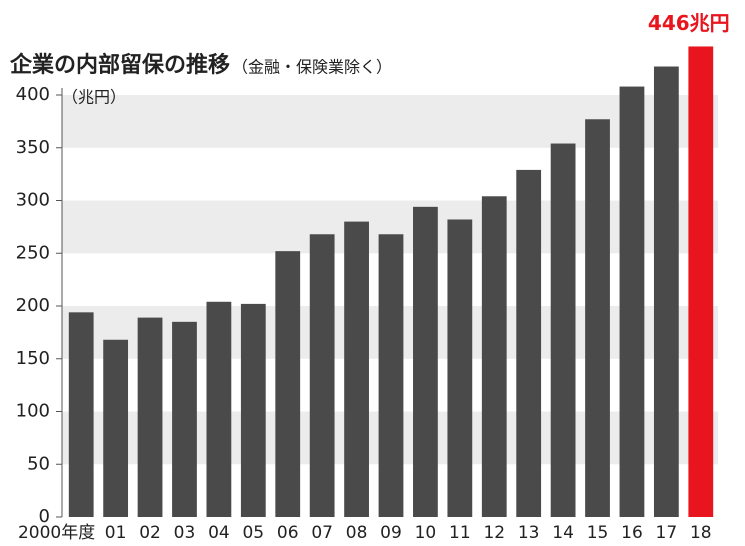 The width and height of the screenshot is (745, 546). Describe the element at coordinates (33, 200) in the screenshot. I see `y-tick-label: 300` at that location.